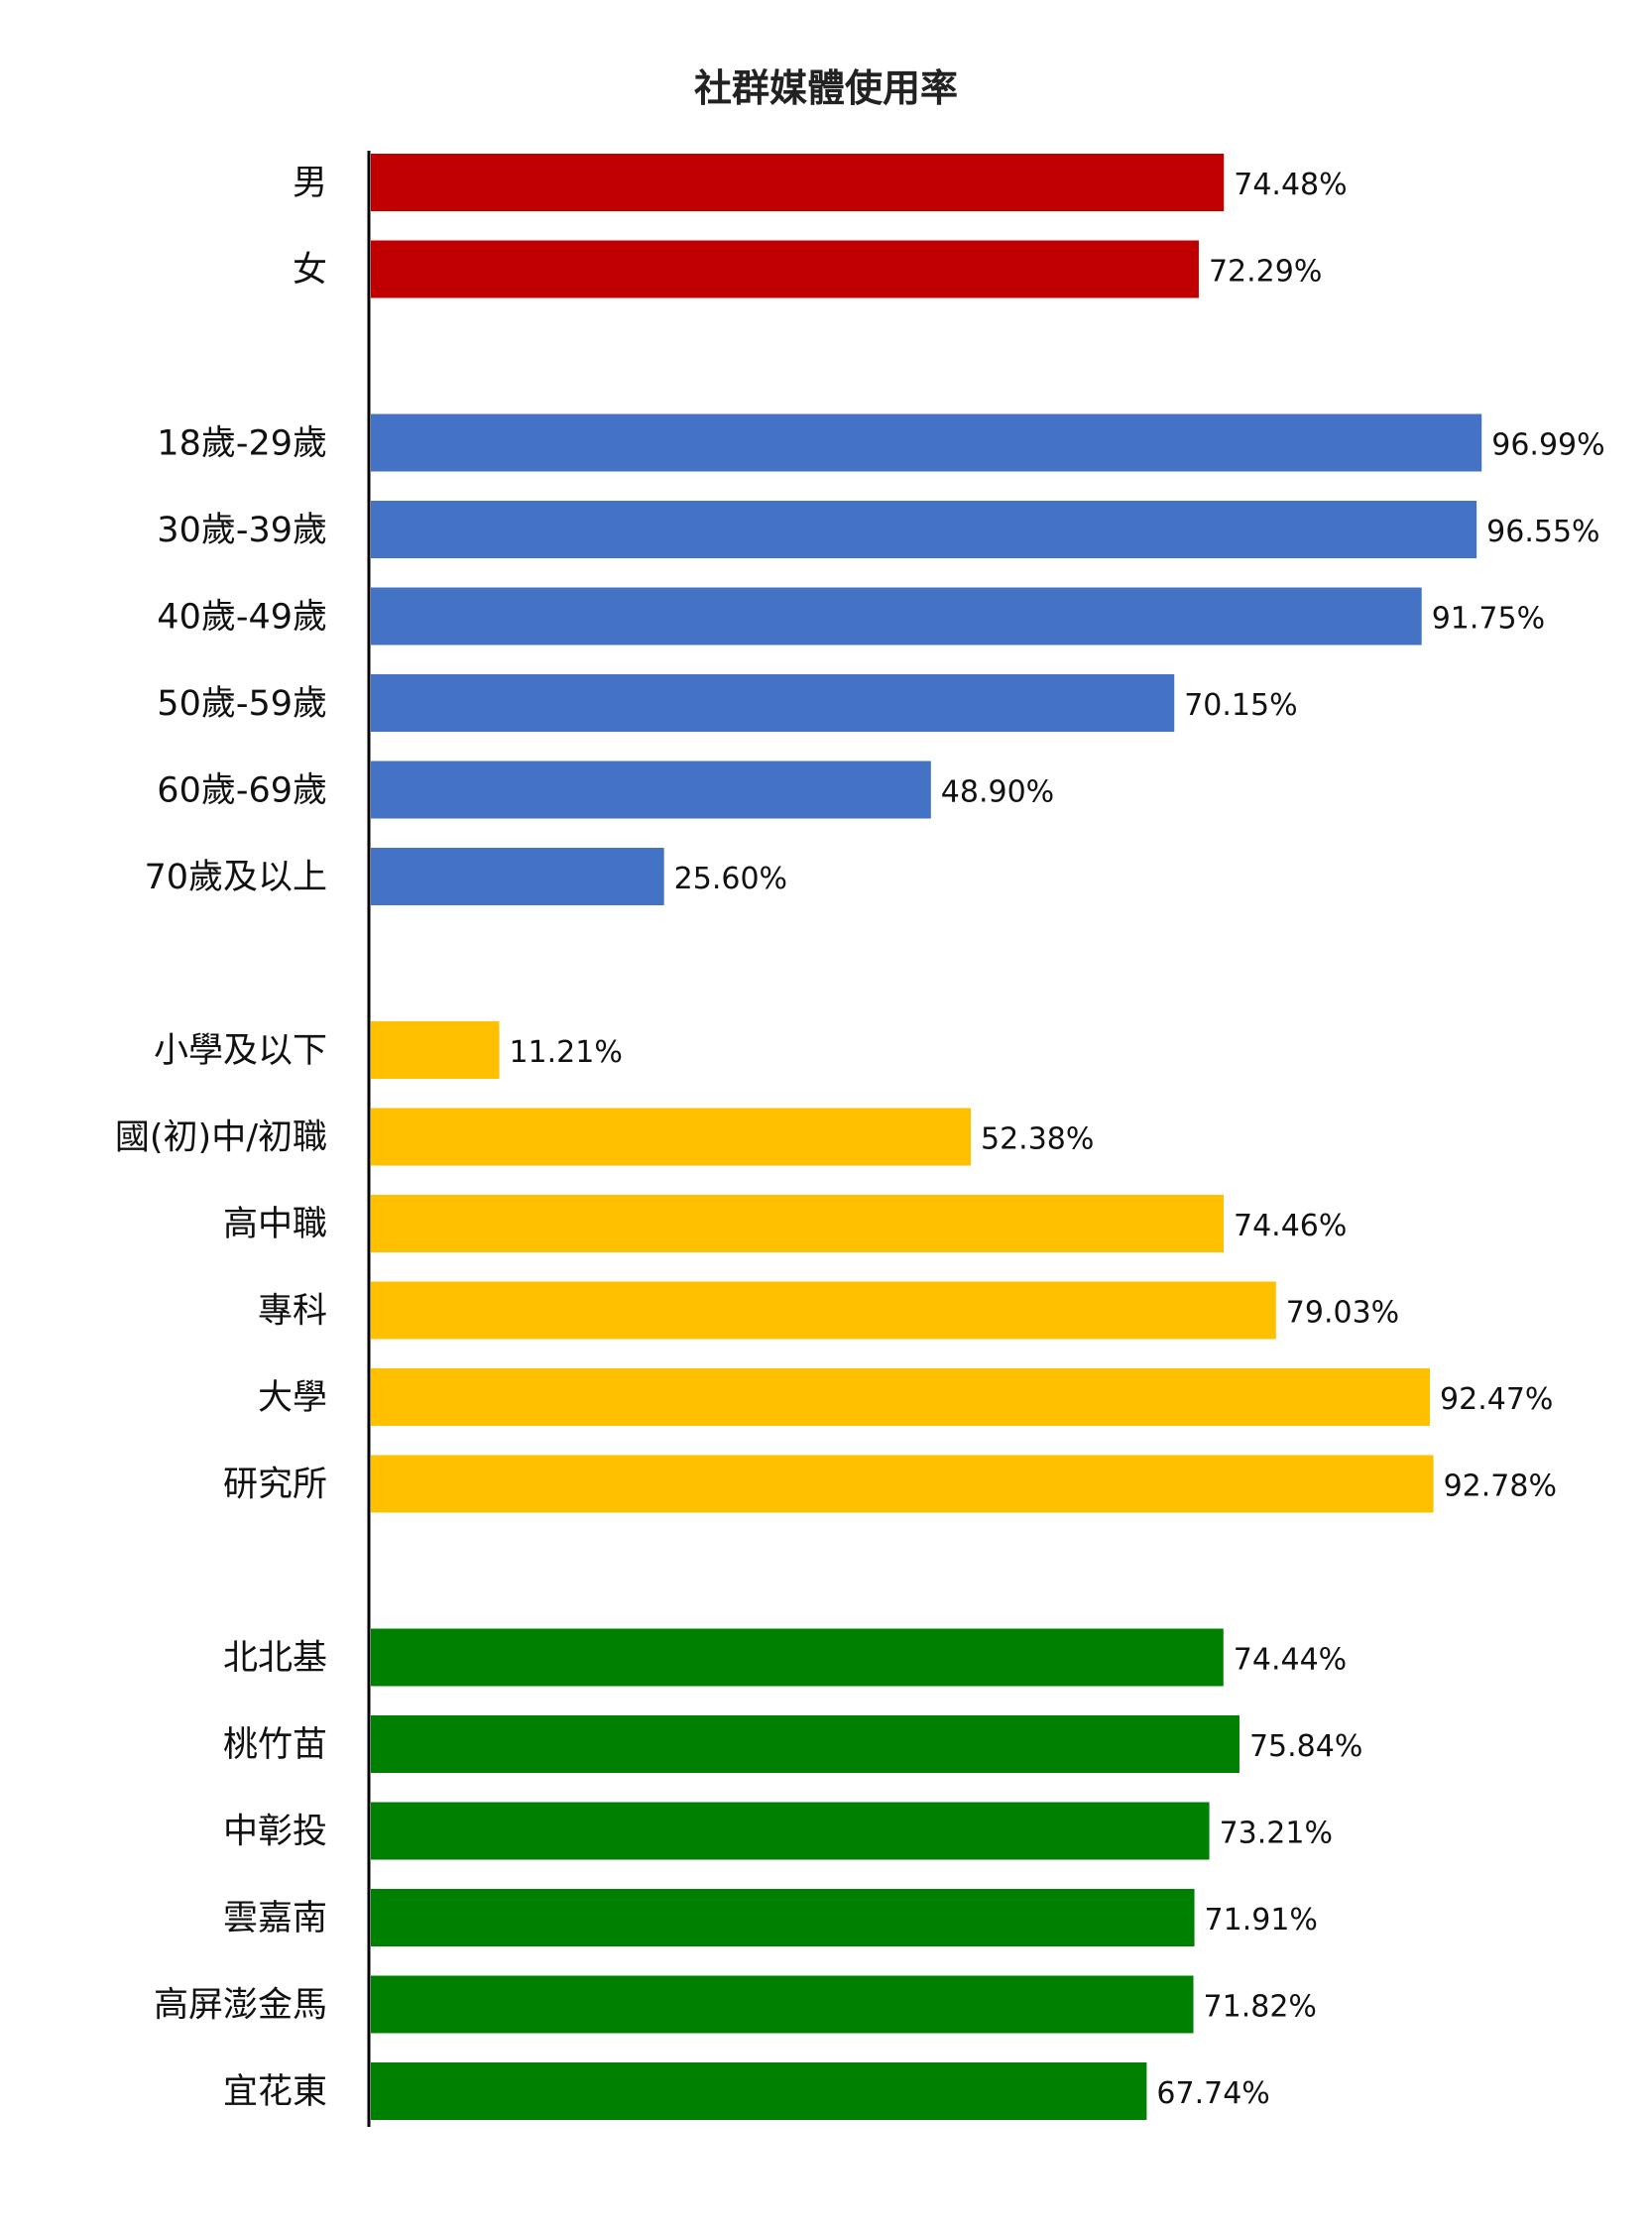 This screenshot has height=2231, width=1652. What do you see at coordinates (1290, 1660) in the screenshot?
I see `value-label: 74.44%` at bounding box center [1290, 1660].